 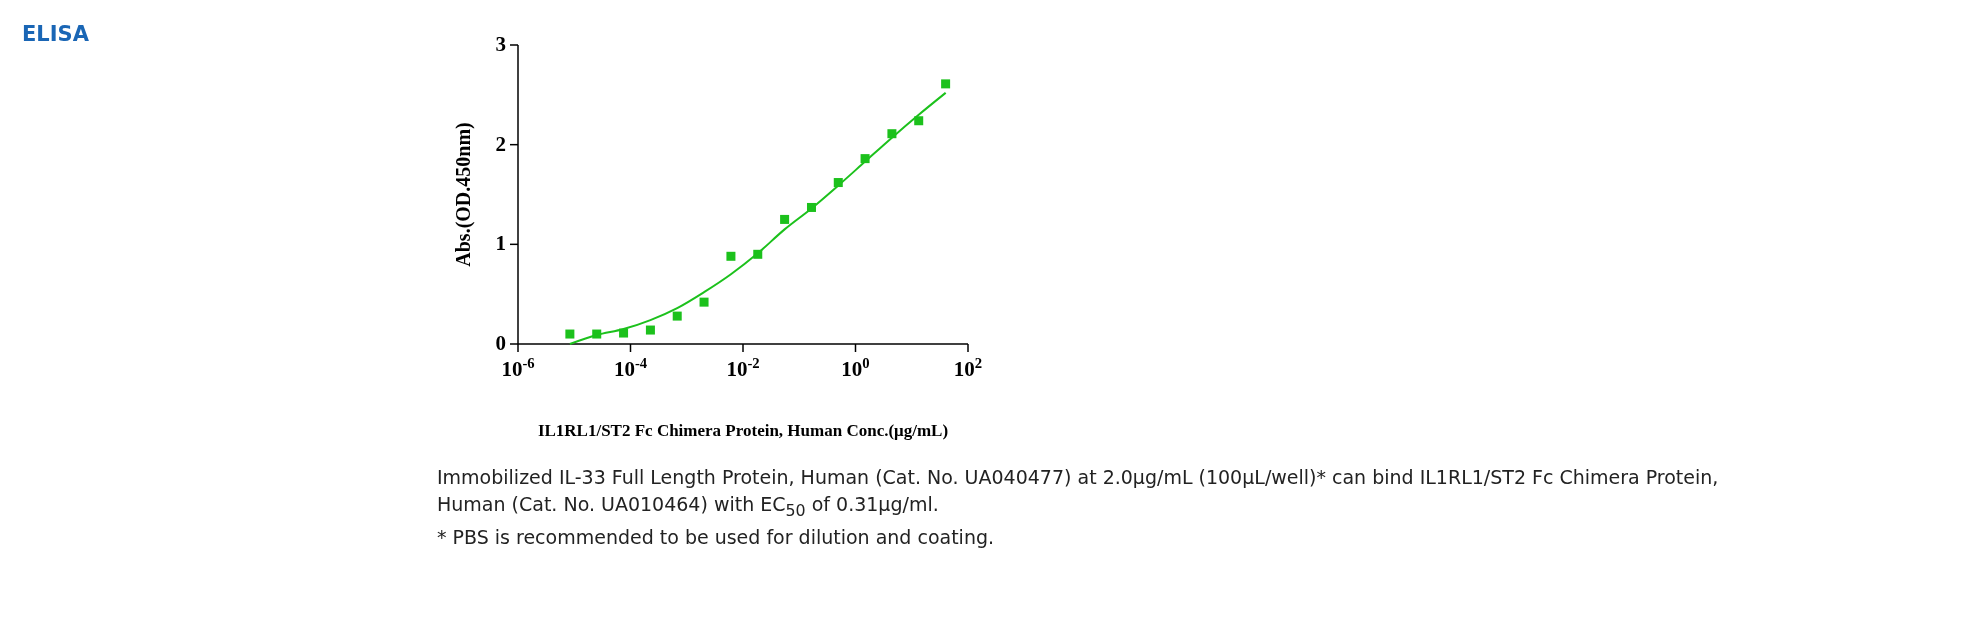 I want to click on x-tick-label: 10$^{-2}$, so click(x=743, y=368).